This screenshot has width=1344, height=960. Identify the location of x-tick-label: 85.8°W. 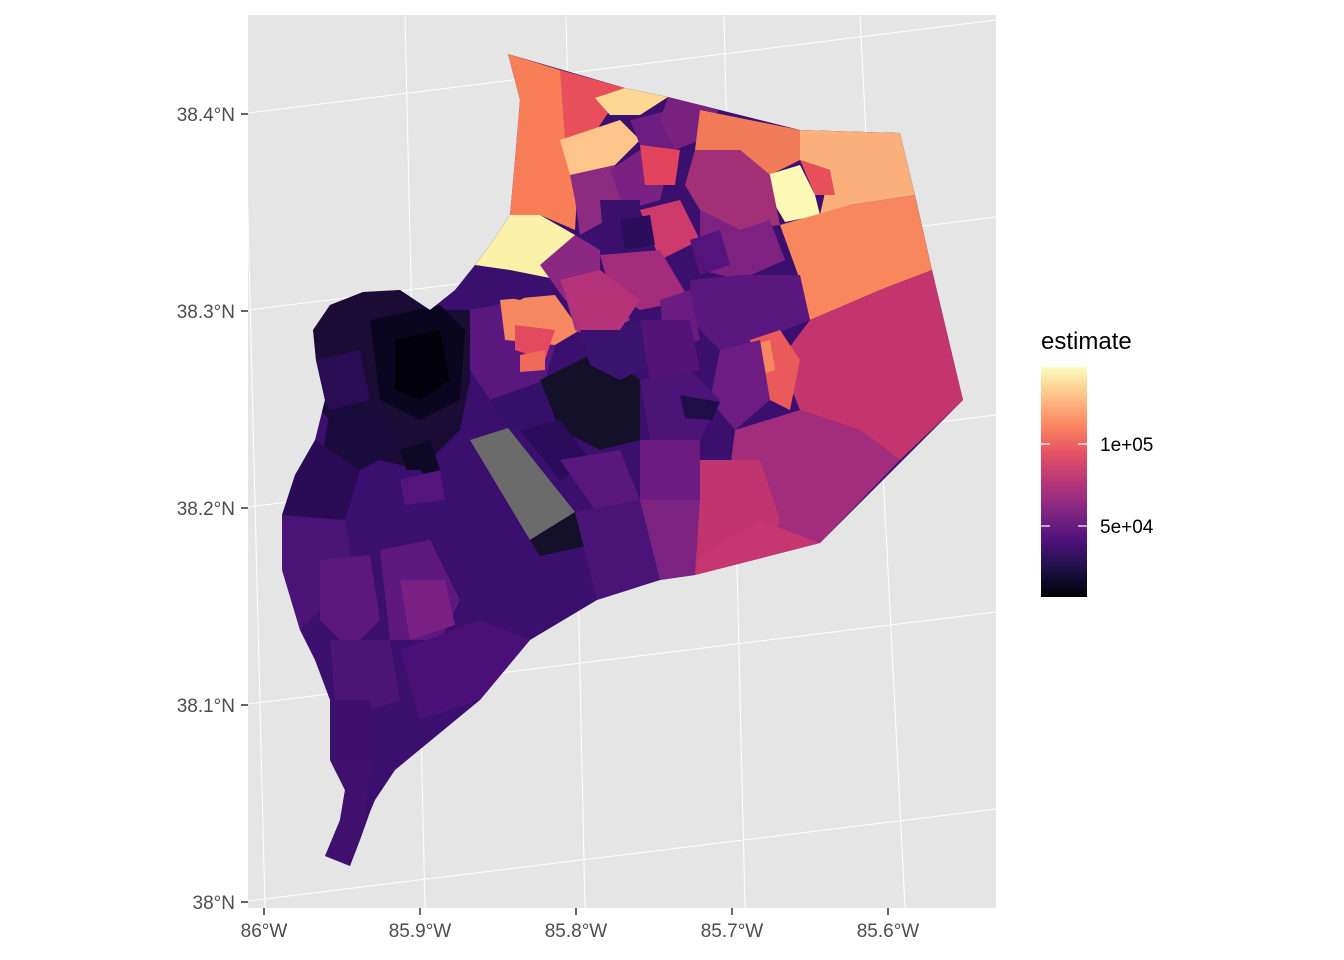
(576, 931).